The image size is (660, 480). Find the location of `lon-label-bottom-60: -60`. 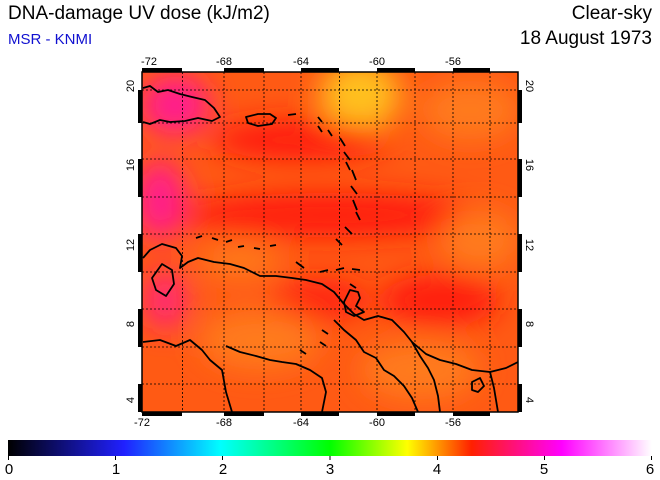

lon-label-bottom-60: -60 is located at coordinates (377, 423).